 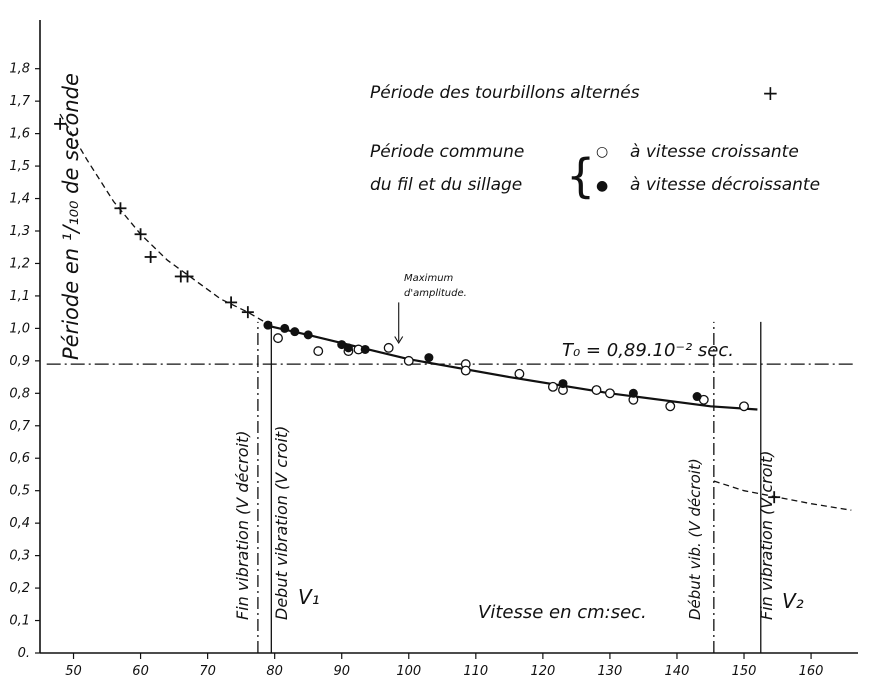 I want to click on legend-cross-label: Période des tourbillons alternés, so click(x=505, y=93).